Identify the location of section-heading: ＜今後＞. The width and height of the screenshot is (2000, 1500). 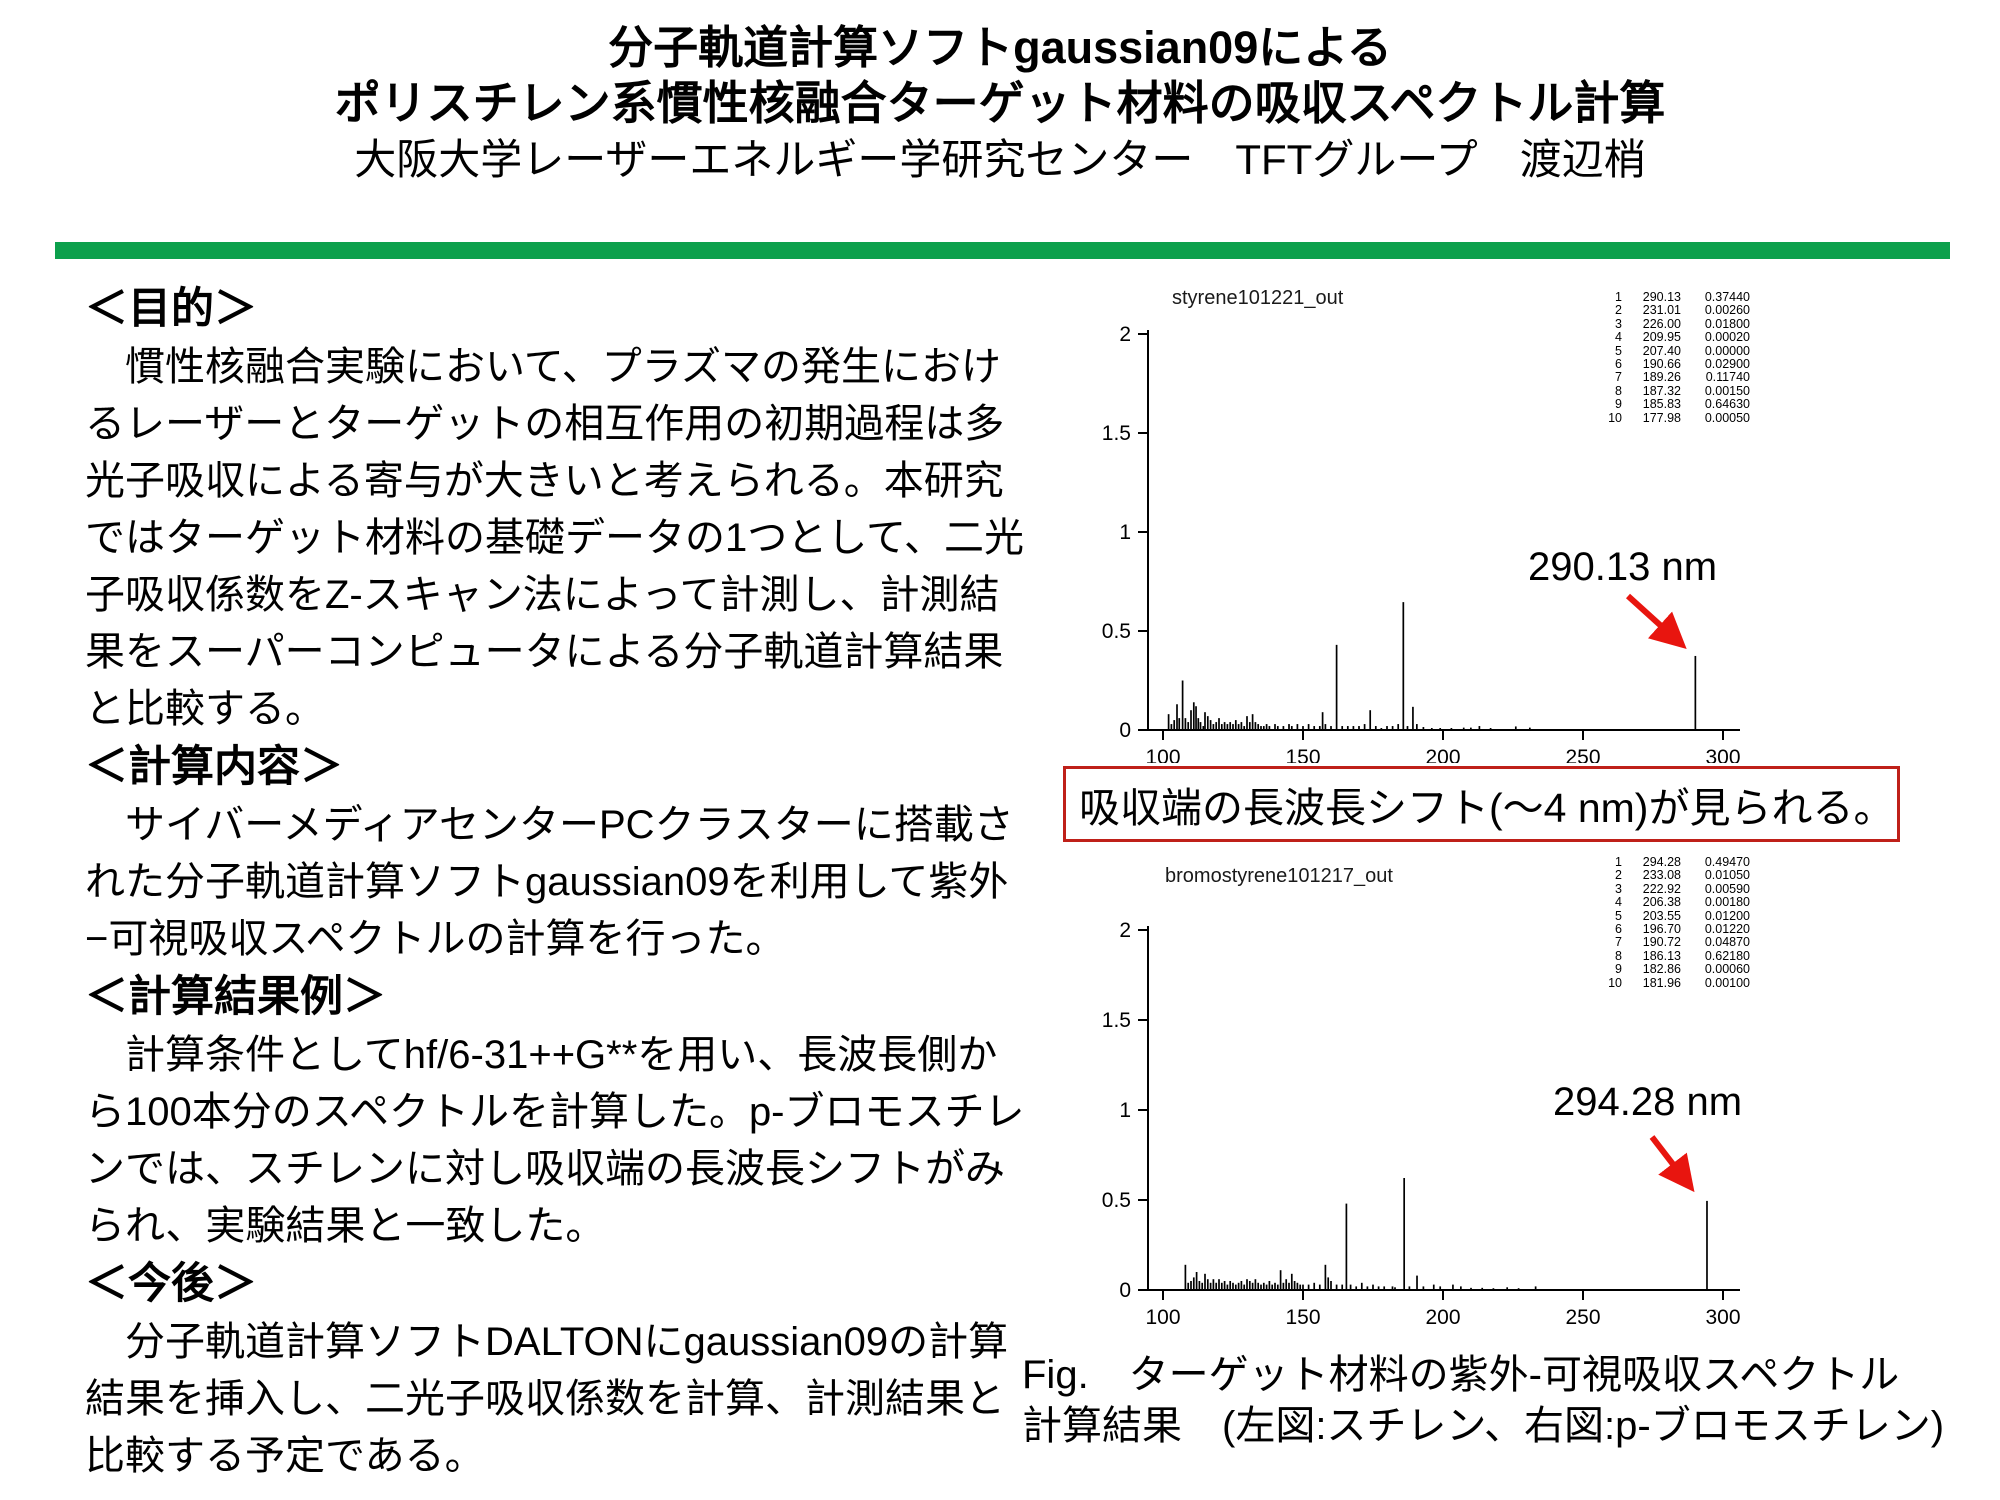
(171, 1284).